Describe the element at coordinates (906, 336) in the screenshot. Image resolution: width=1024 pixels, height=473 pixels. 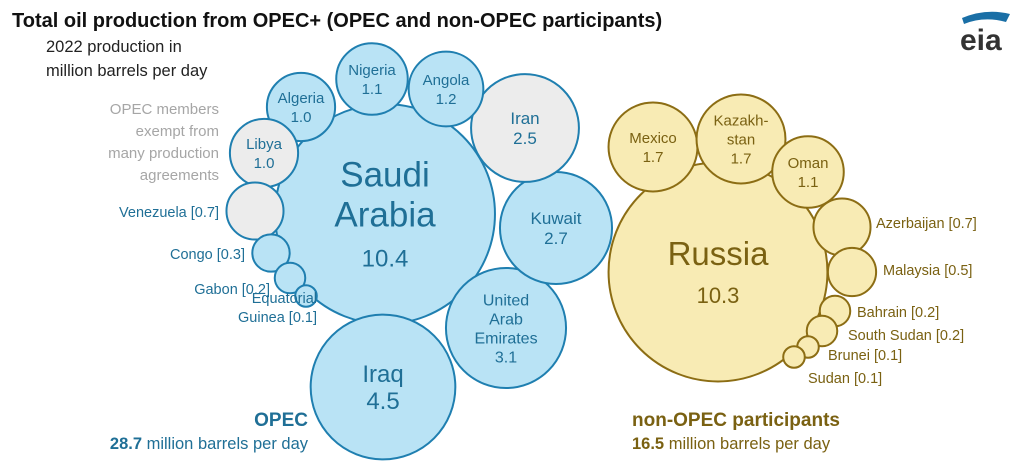
I see `bubble-label-south-sudan: South Sudan [0.2]` at that location.